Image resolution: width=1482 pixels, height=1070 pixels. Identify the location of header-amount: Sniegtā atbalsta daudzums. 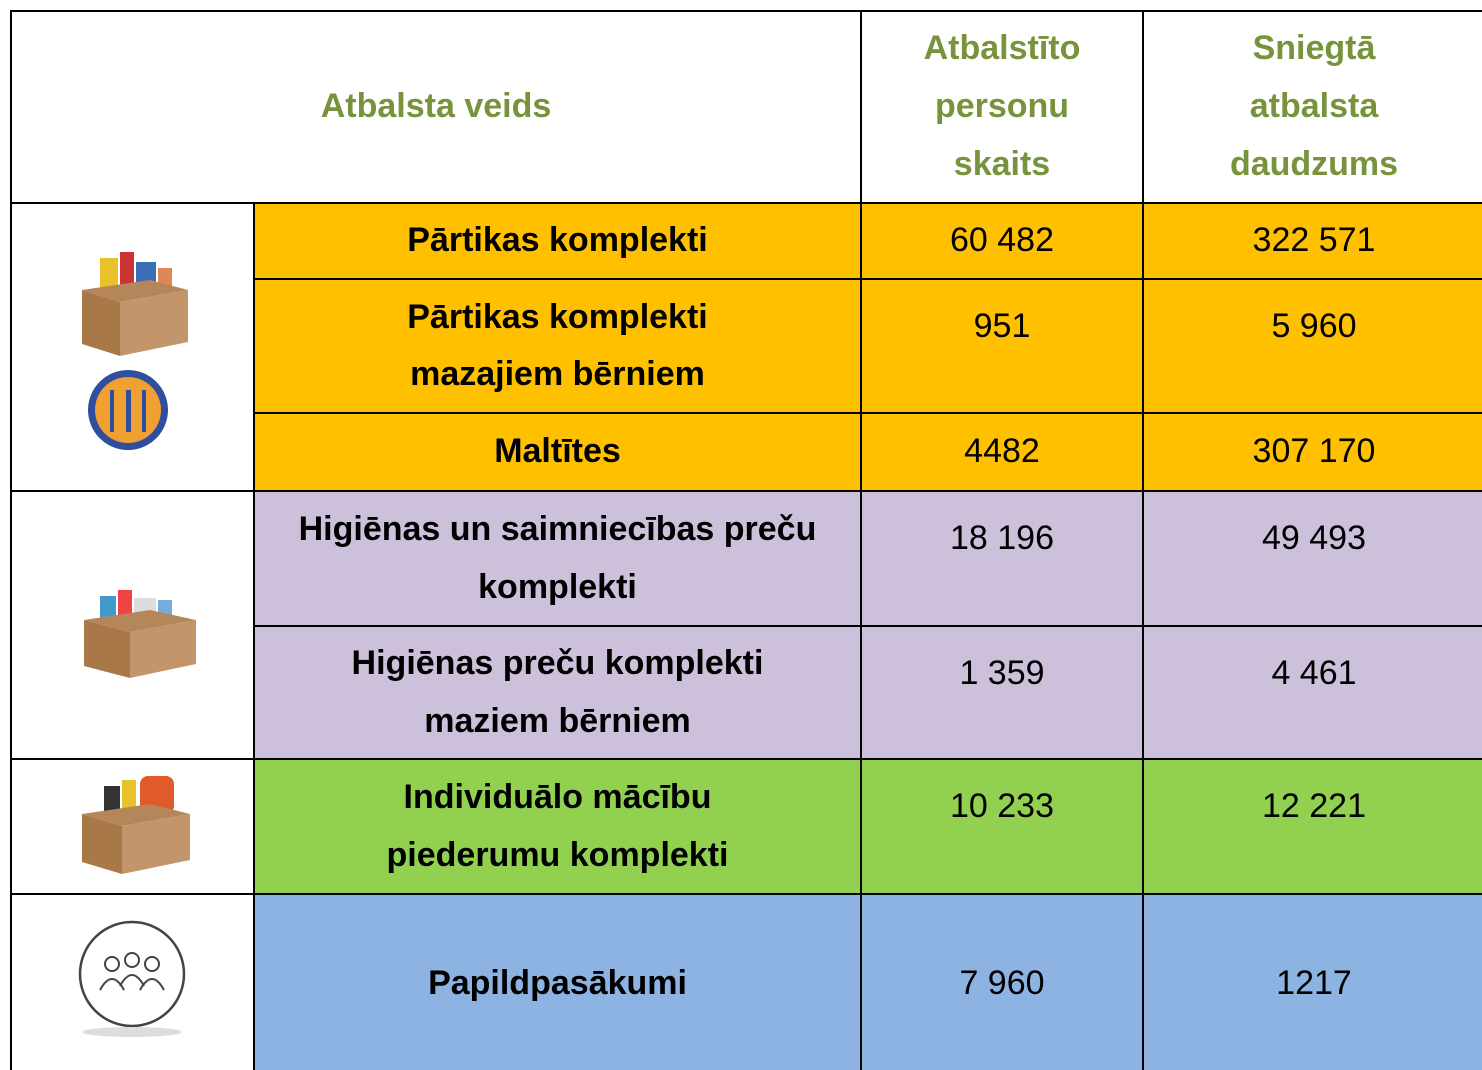
(1312, 107).